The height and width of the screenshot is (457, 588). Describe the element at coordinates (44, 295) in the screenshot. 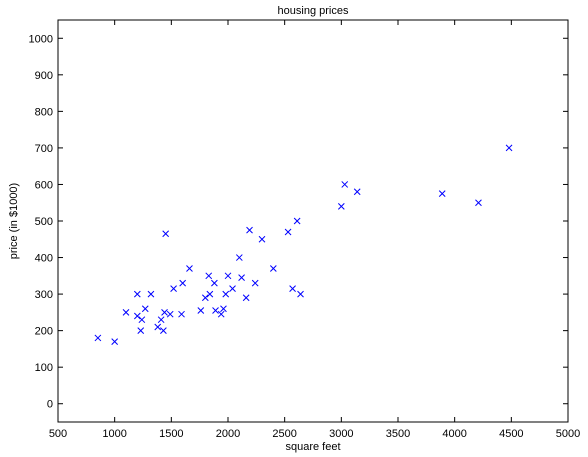

I see `y-tick-label: 300` at that location.